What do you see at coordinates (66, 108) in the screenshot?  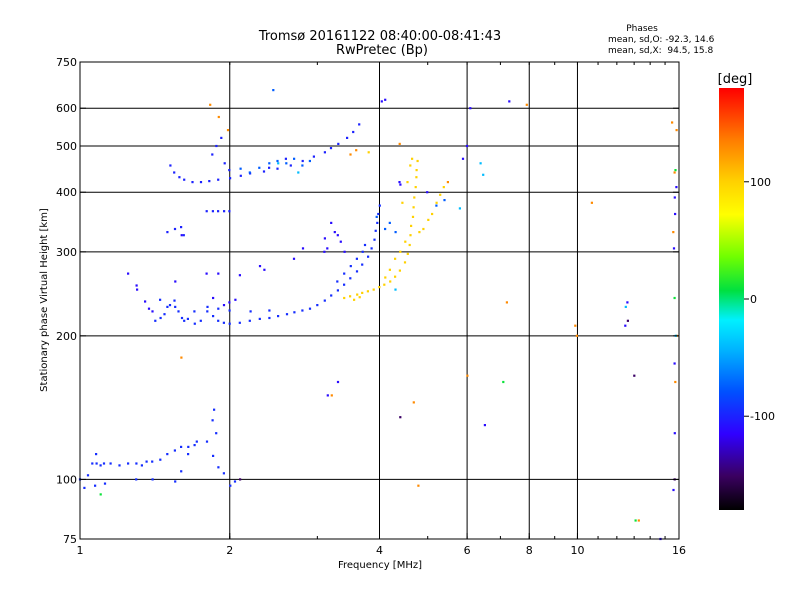 I see `y-tick-label: 600` at bounding box center [66, 108].